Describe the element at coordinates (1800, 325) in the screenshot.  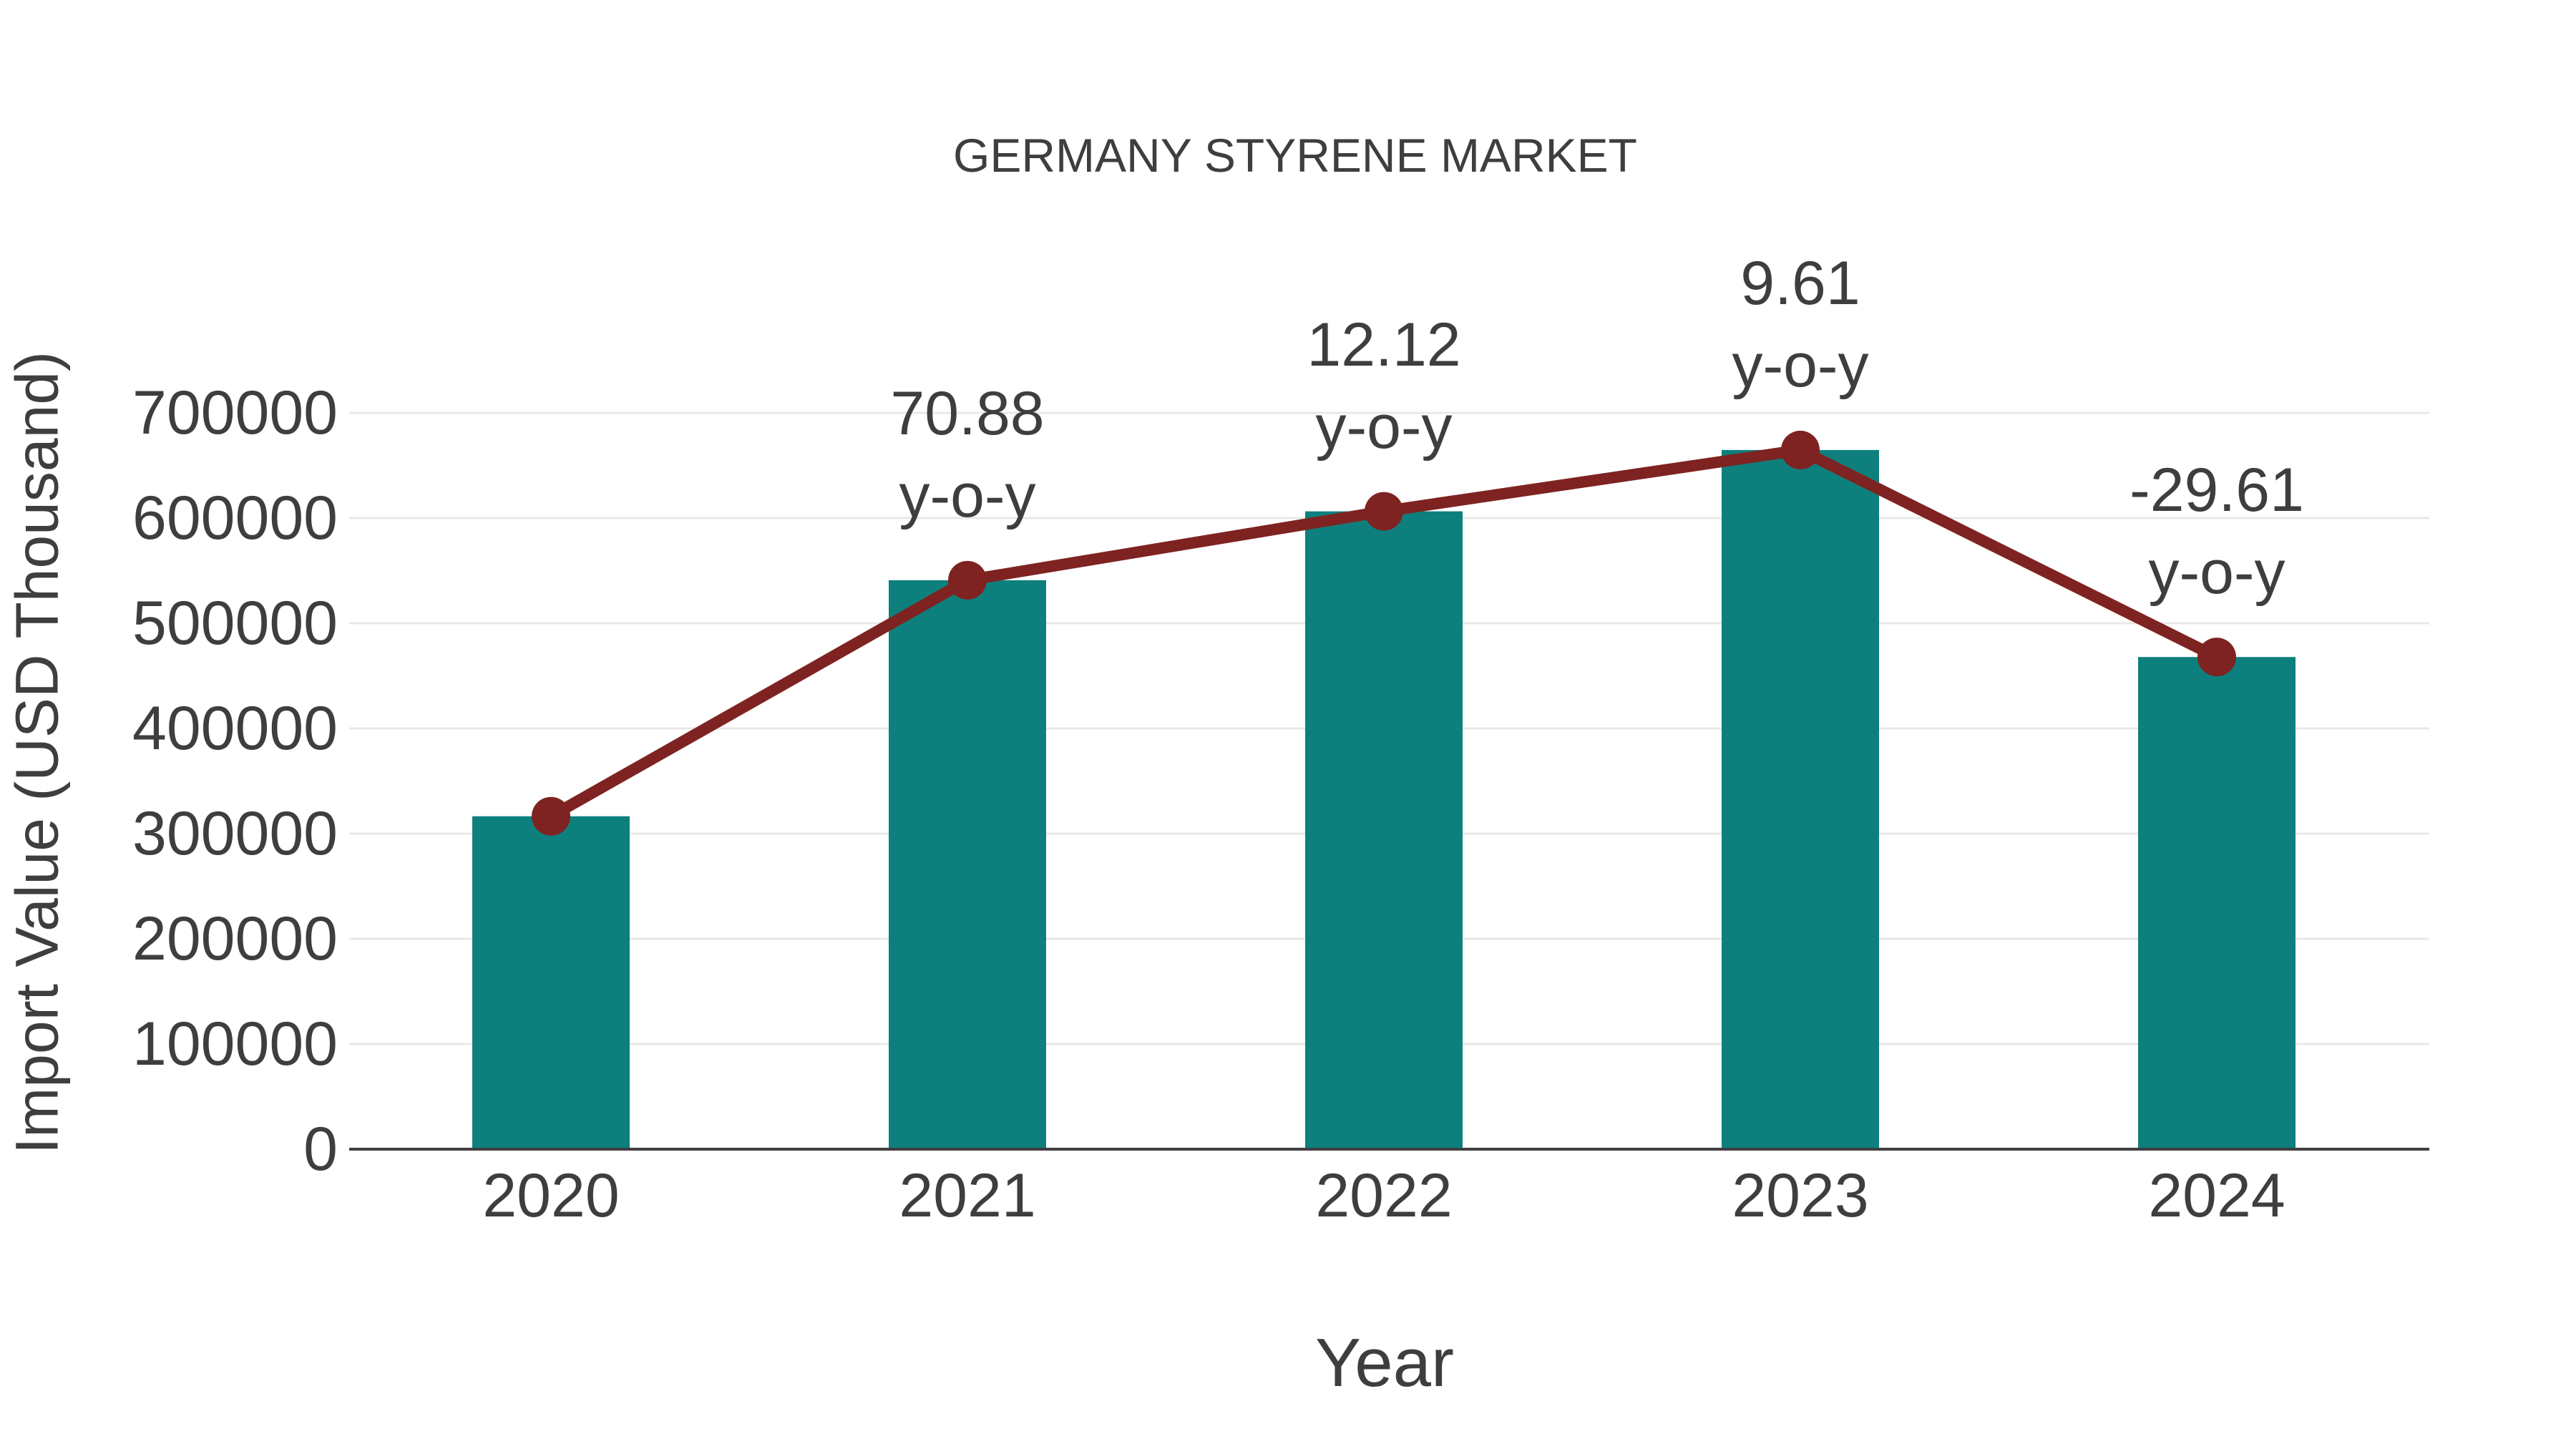
I see `annotation-2023: 9.61 y-o-y` at that location.